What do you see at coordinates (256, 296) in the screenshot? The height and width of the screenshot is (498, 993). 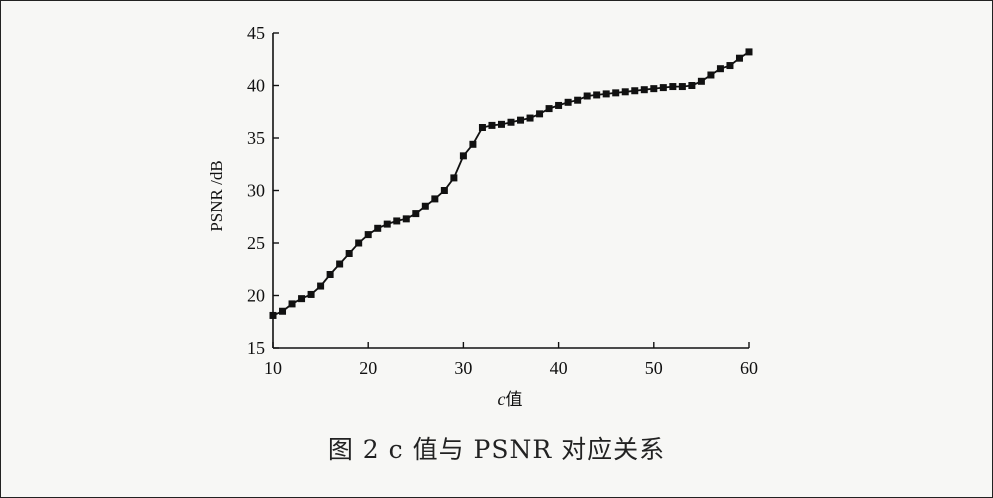 I see `y-tick-label: 20` at bounding box center [256, 296].